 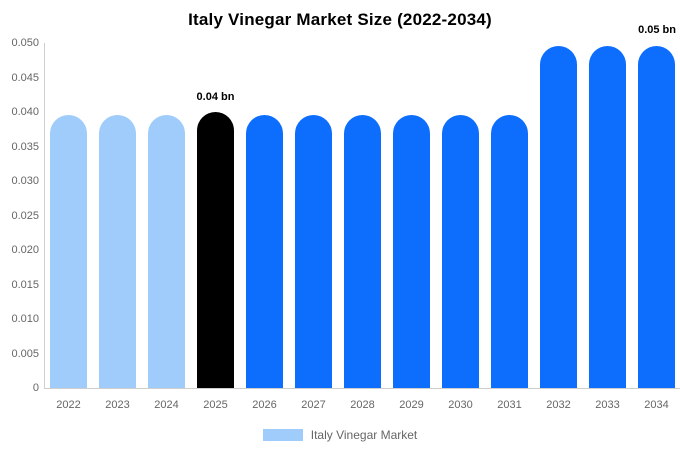 What do you see at coordinates (215, 405) in the screenshot?
I see `x-tick-label-2025: 2025` at bounding box center [215, 405].